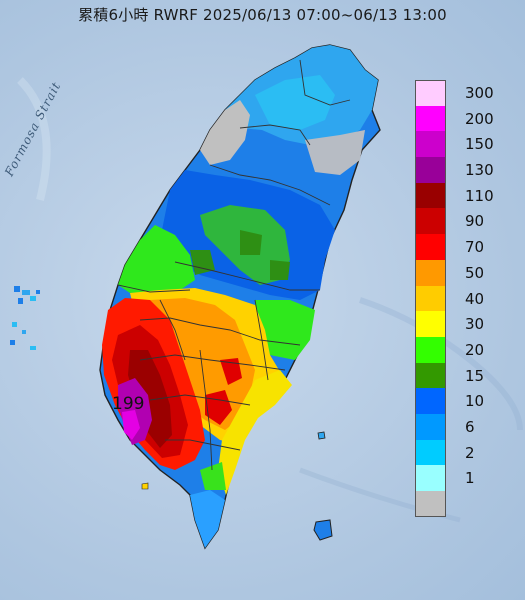  I want to click on west-green-zone, so click(156, 259).